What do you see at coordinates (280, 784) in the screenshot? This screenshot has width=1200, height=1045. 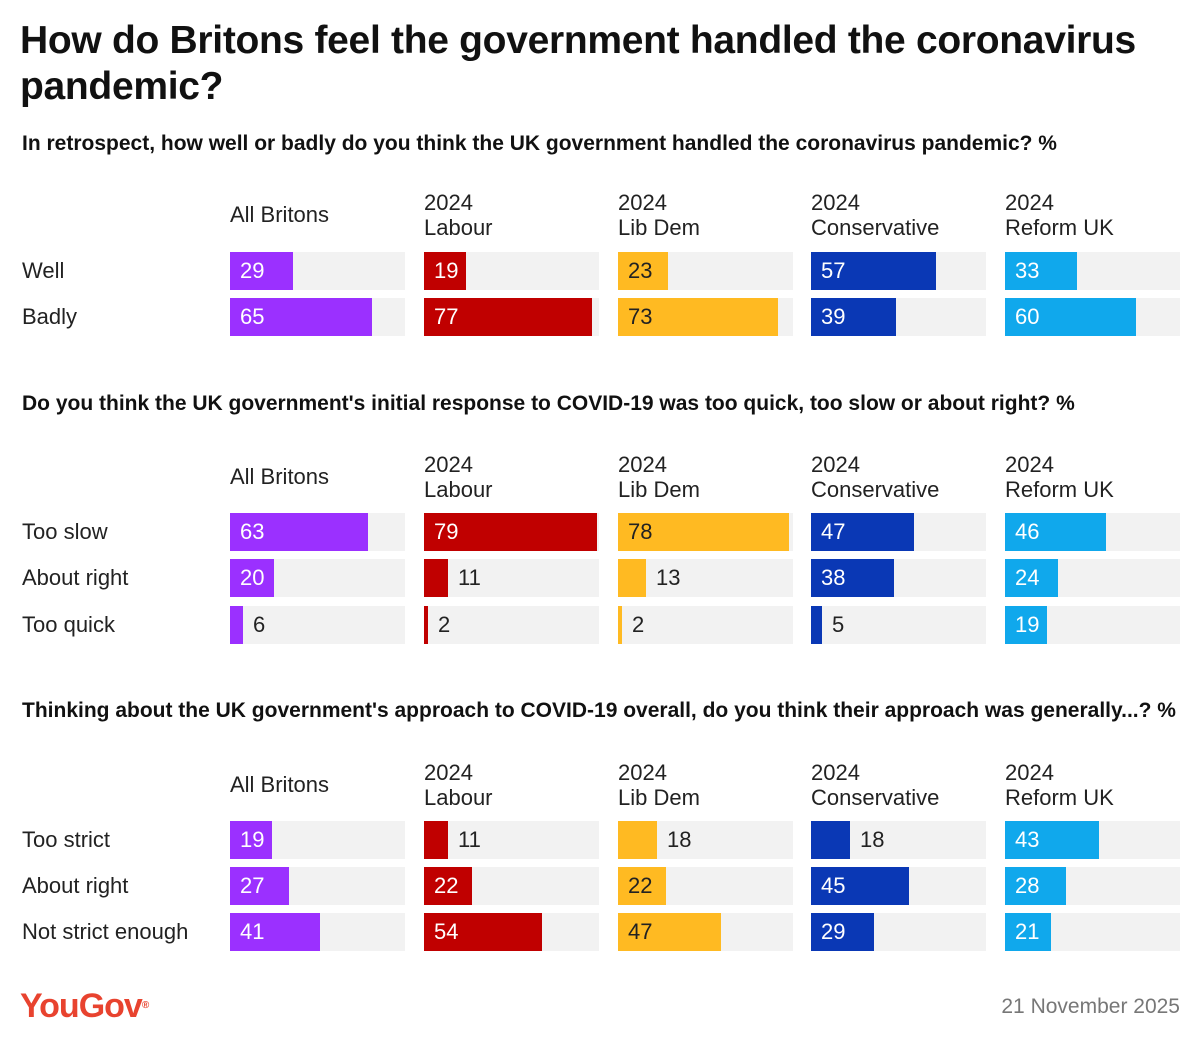 I see `column-header-line: All Britons` at bounding box center [280, 784].